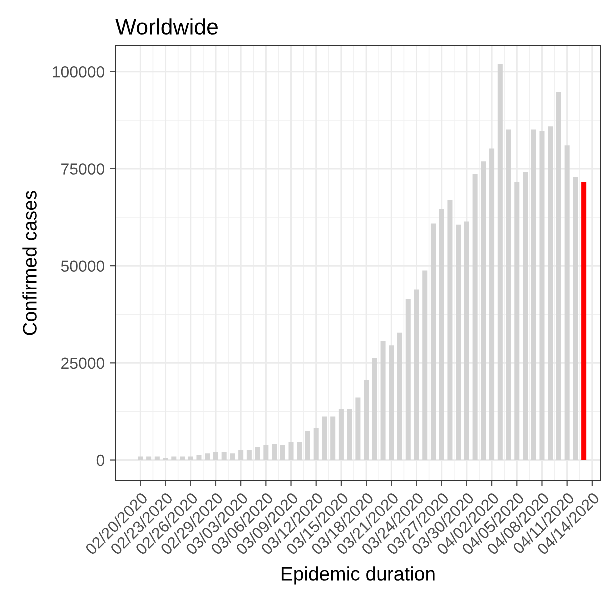  Describe the element at coordinates (83, 364) in the screenshot. I see `y-tick-label: 25000` at that location.